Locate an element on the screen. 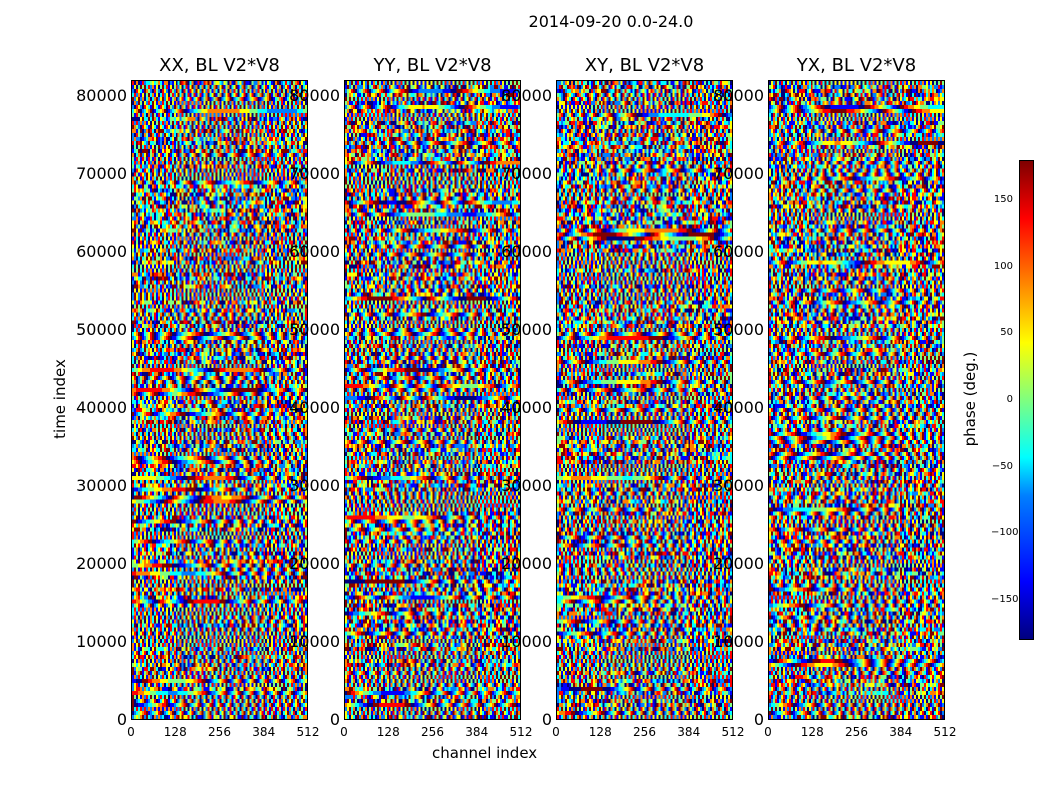 The height and width of the screenshot is (800, 1050). figure-title: 2014-09-20 0.0-24.0 is located at coordinates (611, 21).